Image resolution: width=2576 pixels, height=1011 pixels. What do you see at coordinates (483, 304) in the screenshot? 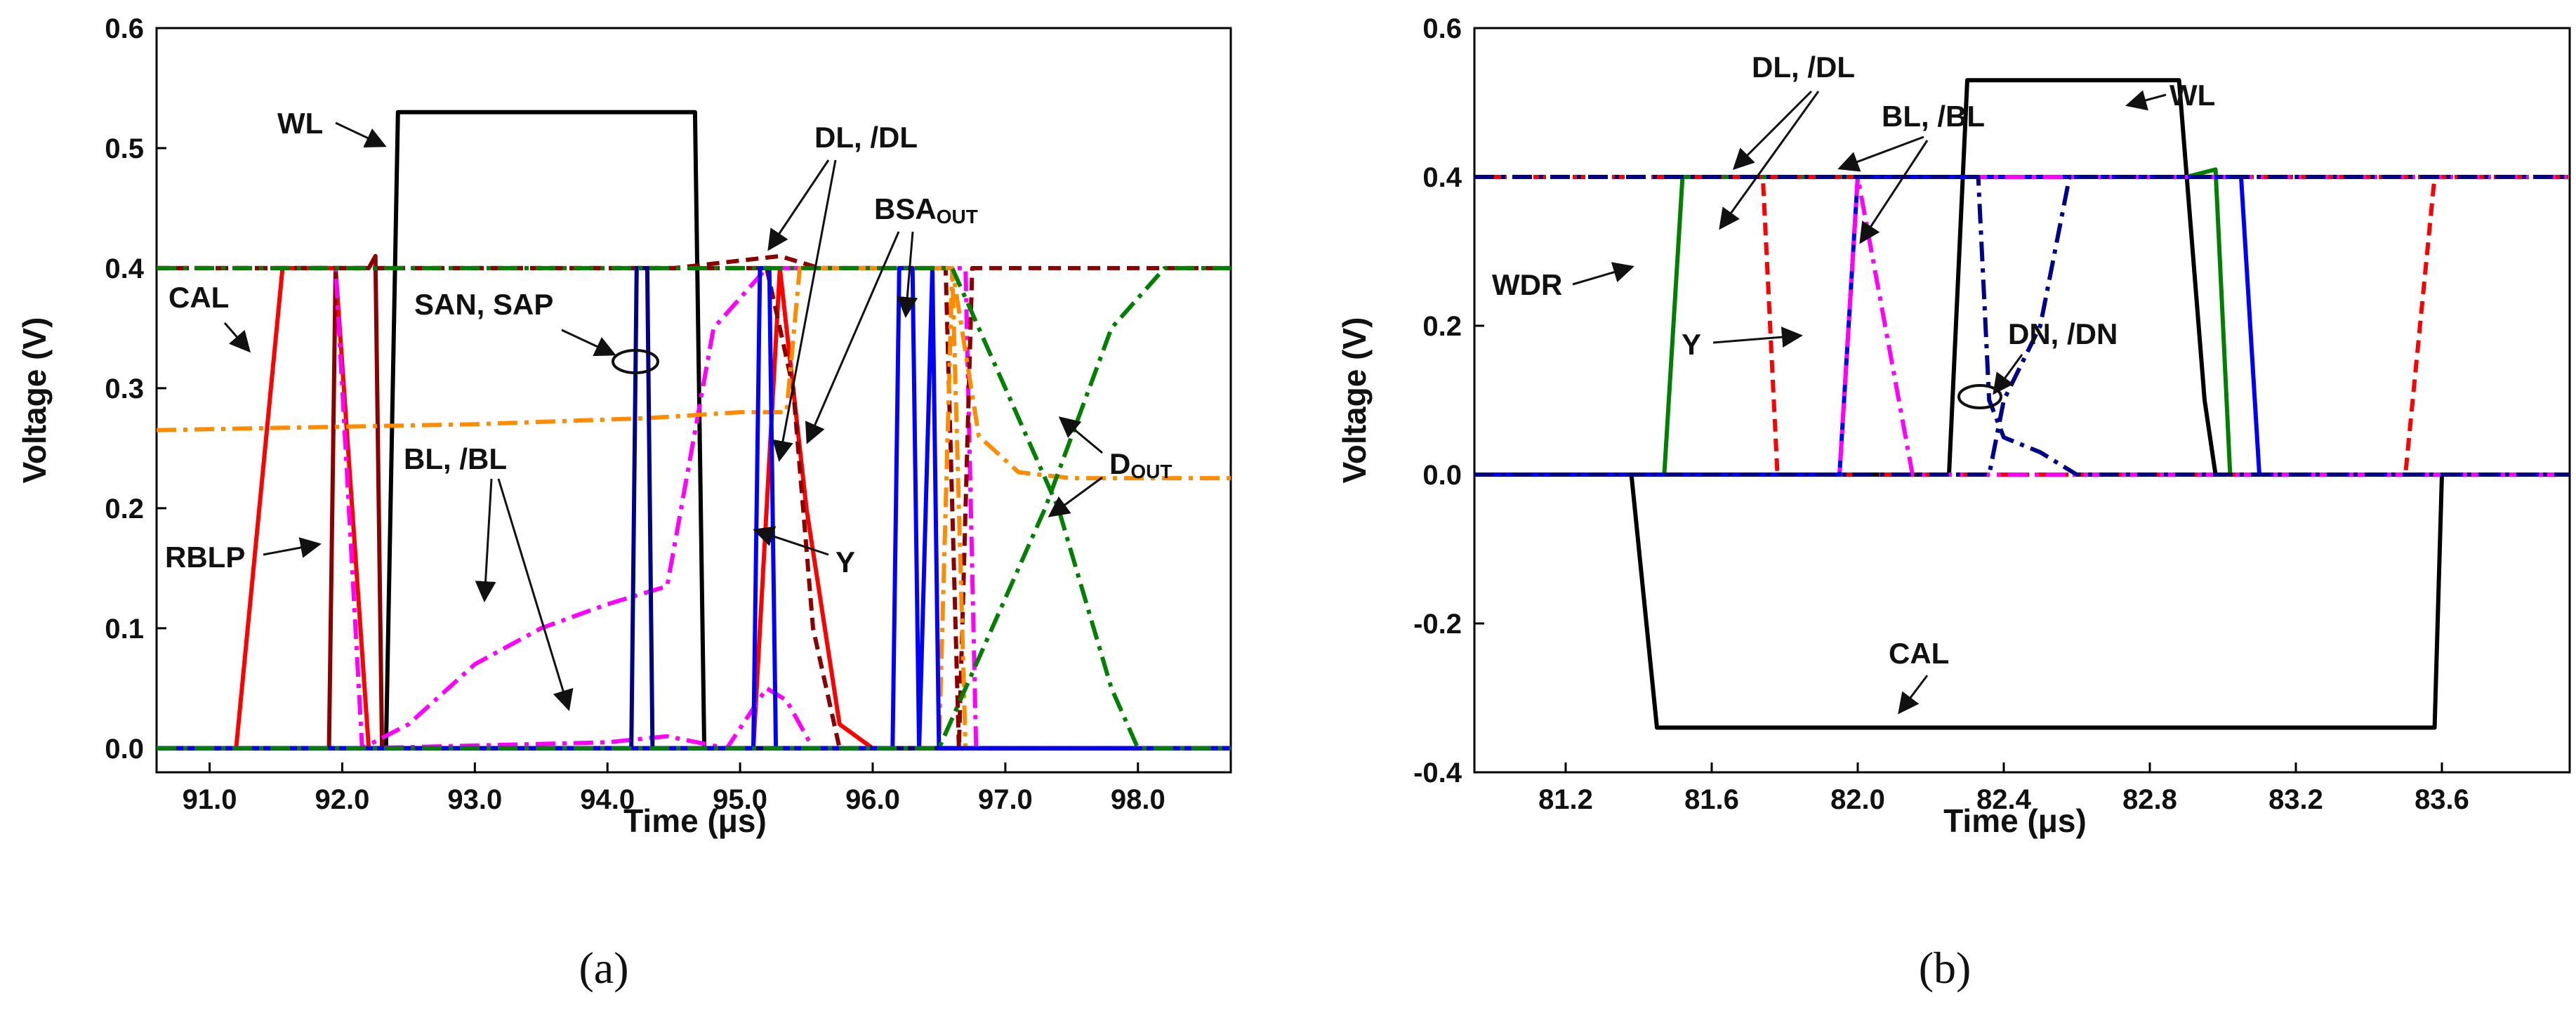
I see `annotation-san-sap: SAN, SAP` at bounding box center [483, 304].